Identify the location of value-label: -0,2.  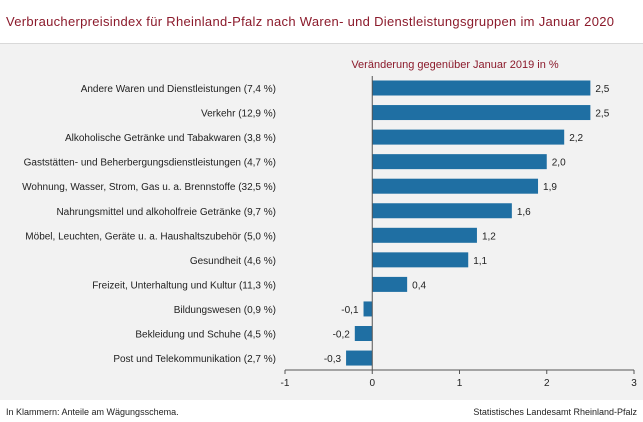
(342, 335).